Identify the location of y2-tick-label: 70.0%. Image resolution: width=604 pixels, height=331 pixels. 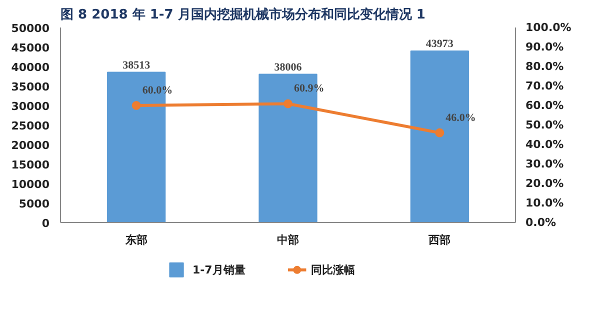
(545, 86).